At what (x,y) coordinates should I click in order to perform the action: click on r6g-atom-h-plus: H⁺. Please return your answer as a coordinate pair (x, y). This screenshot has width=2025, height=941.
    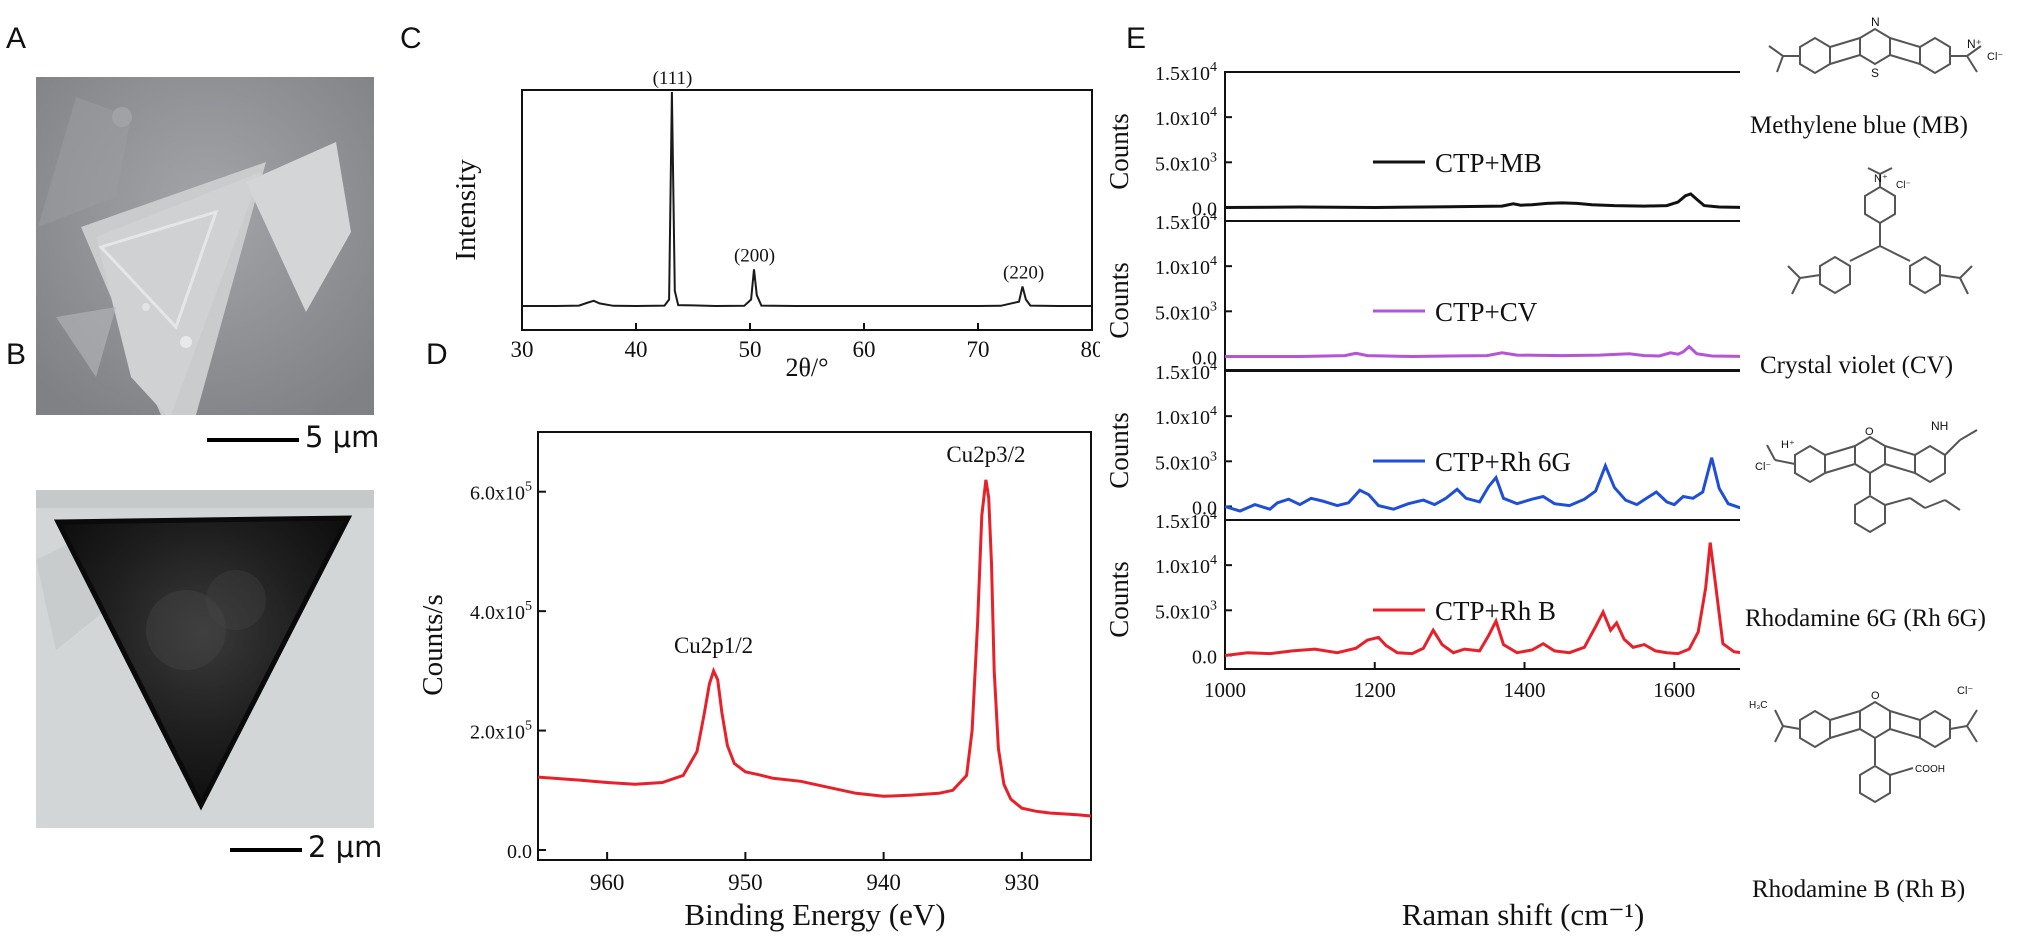
    Looking at the image, I should click on (1788, 445).